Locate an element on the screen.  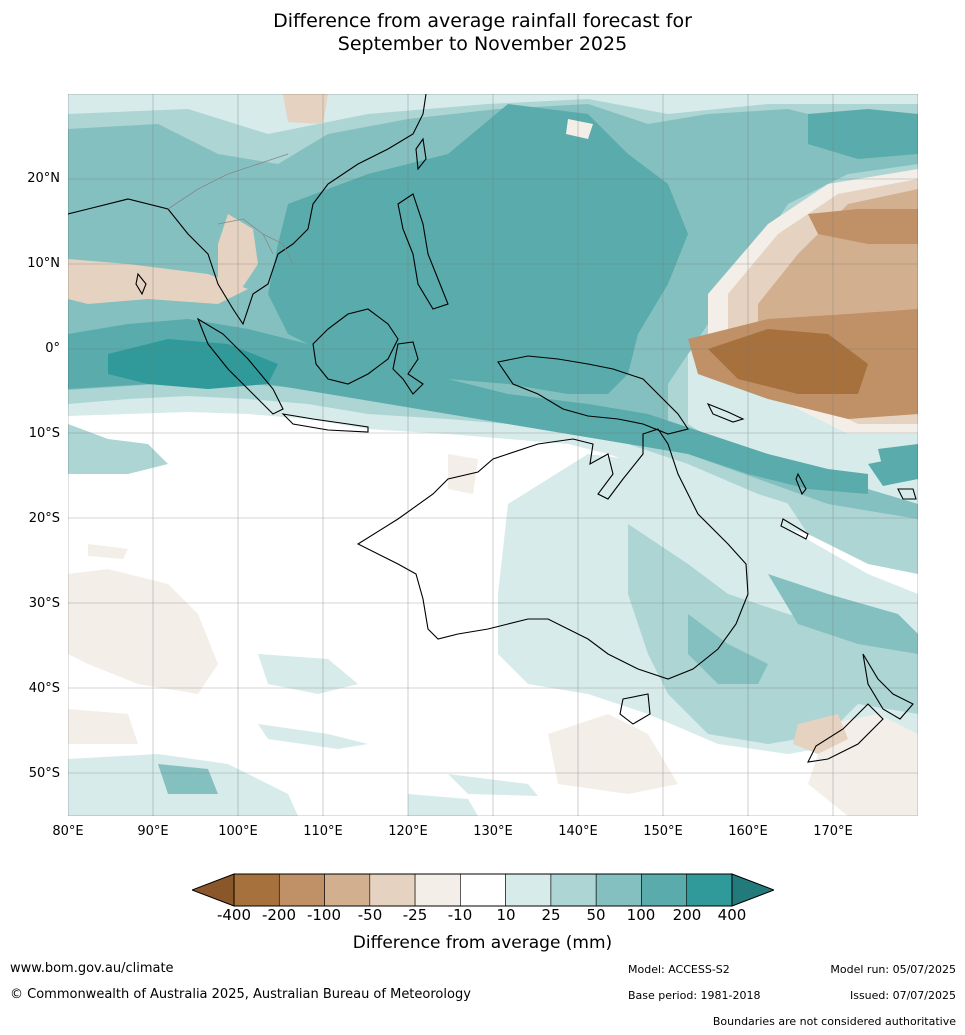
colorbar-segments is located at coordinates (483, 890).